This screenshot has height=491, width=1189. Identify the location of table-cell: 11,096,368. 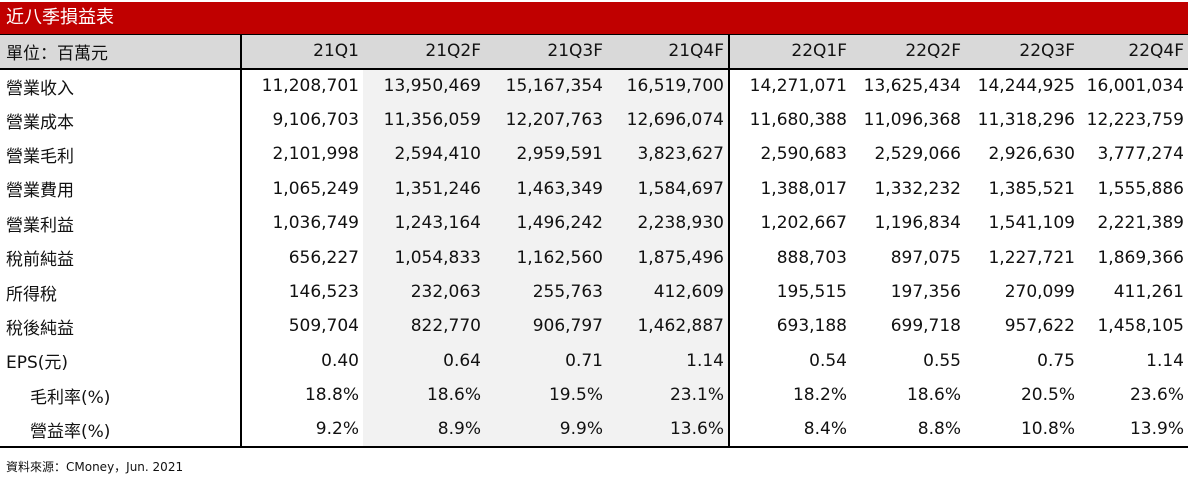
(912, 120).